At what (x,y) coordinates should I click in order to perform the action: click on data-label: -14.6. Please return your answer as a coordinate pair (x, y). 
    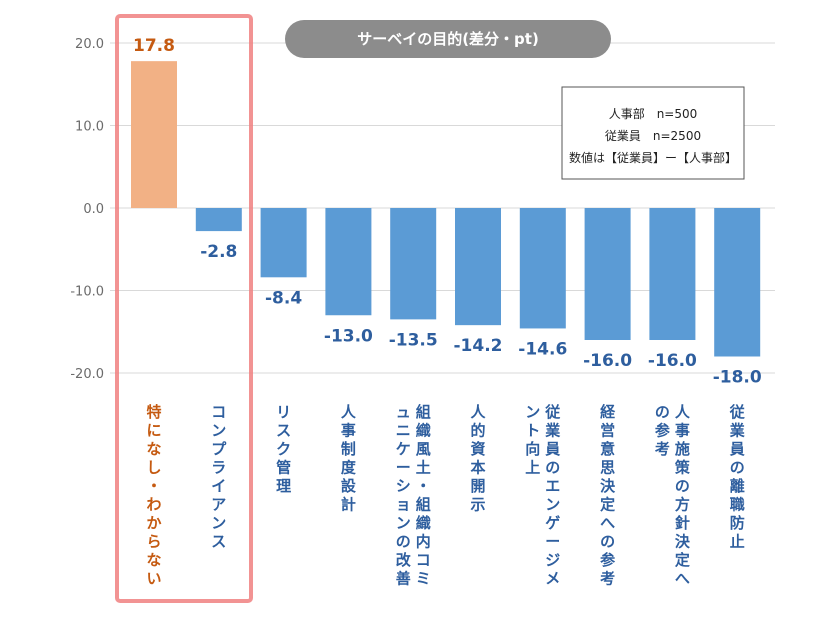
    Looking at the image, I should click on (542, 349).